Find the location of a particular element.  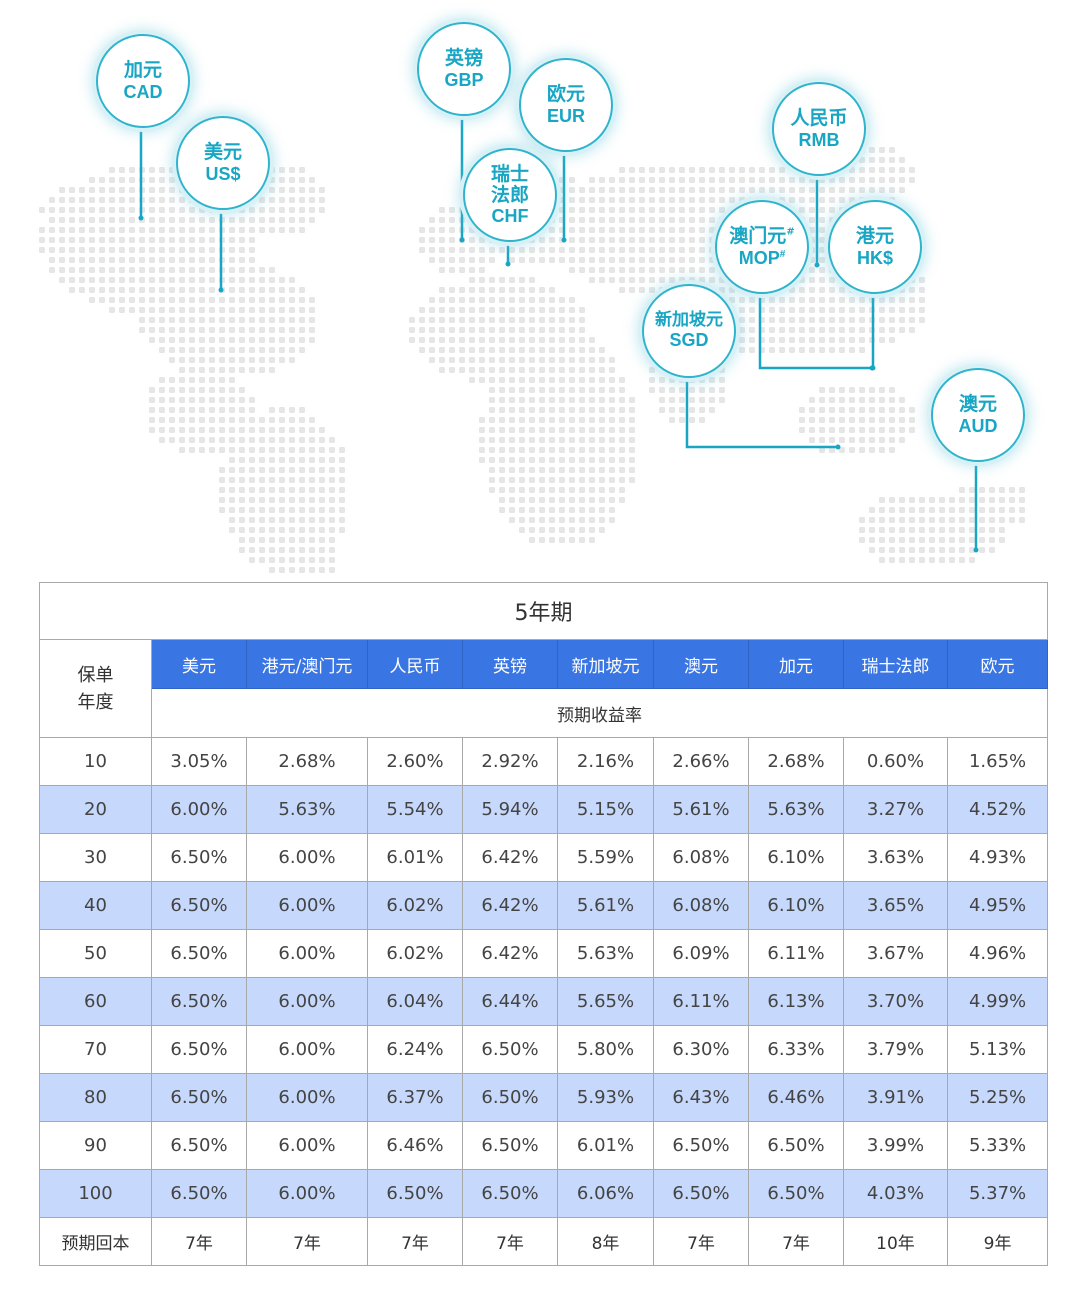

currency-bubble-aud: 澳元 AUD is located at coordinates (978, 415).